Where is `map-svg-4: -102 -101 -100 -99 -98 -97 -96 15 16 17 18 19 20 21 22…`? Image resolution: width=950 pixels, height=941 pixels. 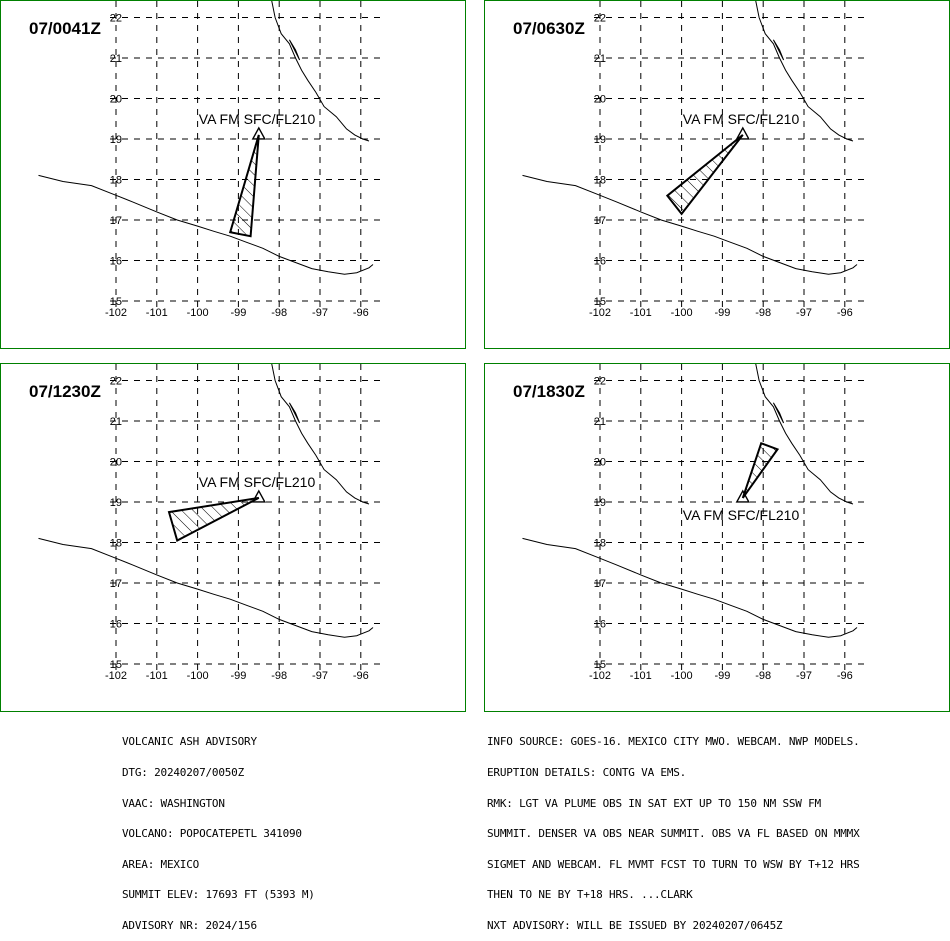
map-svg-4: -102 -101 -100 -99 -98 -97 -96 15 16 17 18 19 20 21 22… is located at coordinates (696, 523).